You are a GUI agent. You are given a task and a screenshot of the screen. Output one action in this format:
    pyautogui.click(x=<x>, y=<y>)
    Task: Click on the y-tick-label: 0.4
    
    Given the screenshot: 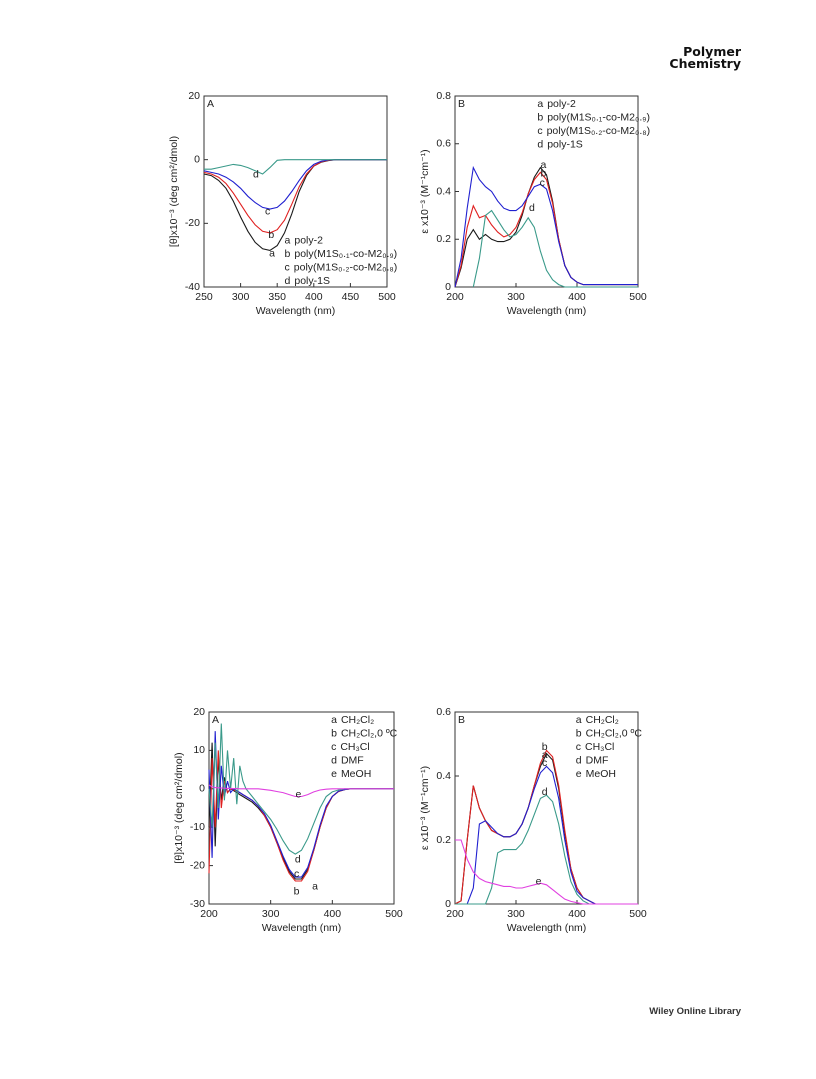 What is the action you would take?
    pyautogui.click(x=443, y=776)
    